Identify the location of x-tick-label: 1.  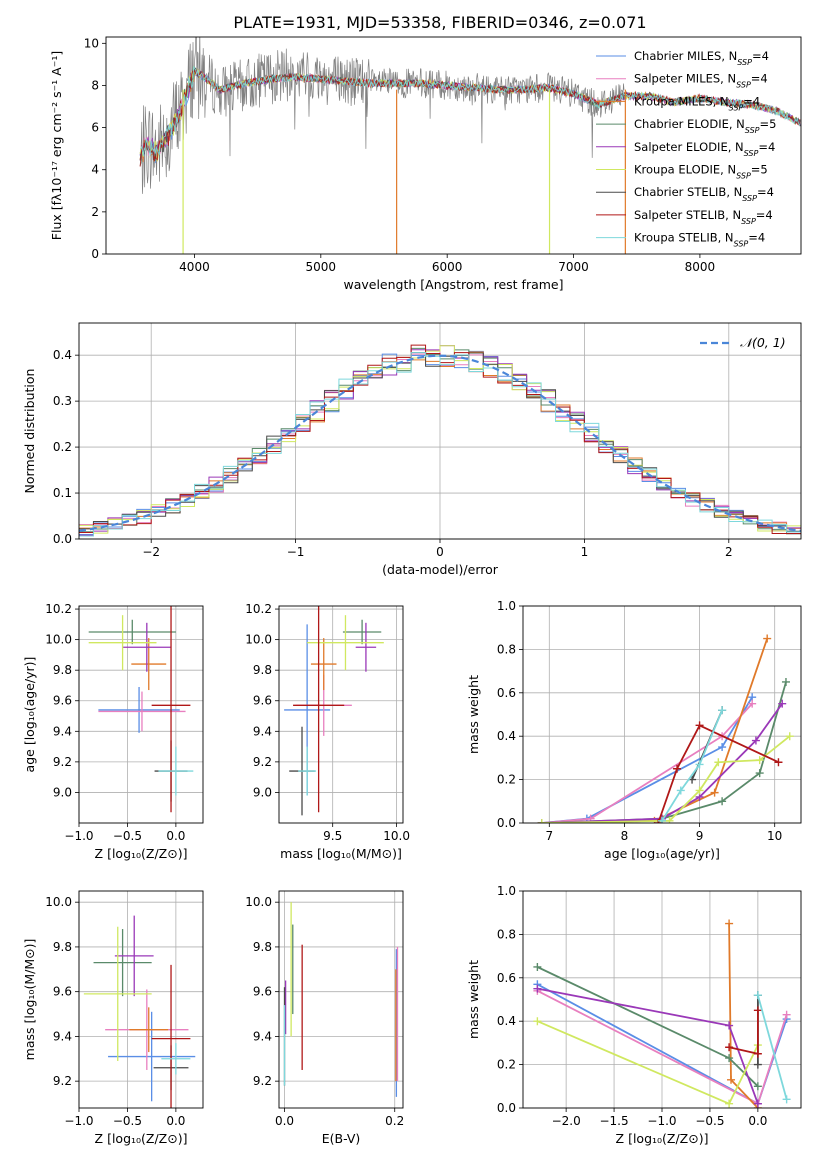
(585, 552).